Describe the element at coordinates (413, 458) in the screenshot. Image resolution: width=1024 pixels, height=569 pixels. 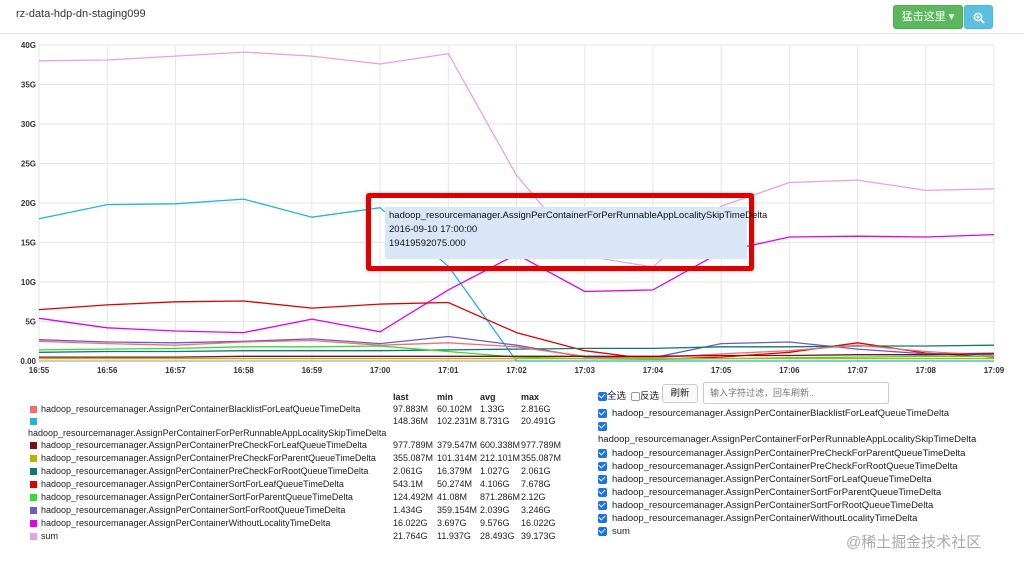
I see `stat-last: 355.087M` at that location.